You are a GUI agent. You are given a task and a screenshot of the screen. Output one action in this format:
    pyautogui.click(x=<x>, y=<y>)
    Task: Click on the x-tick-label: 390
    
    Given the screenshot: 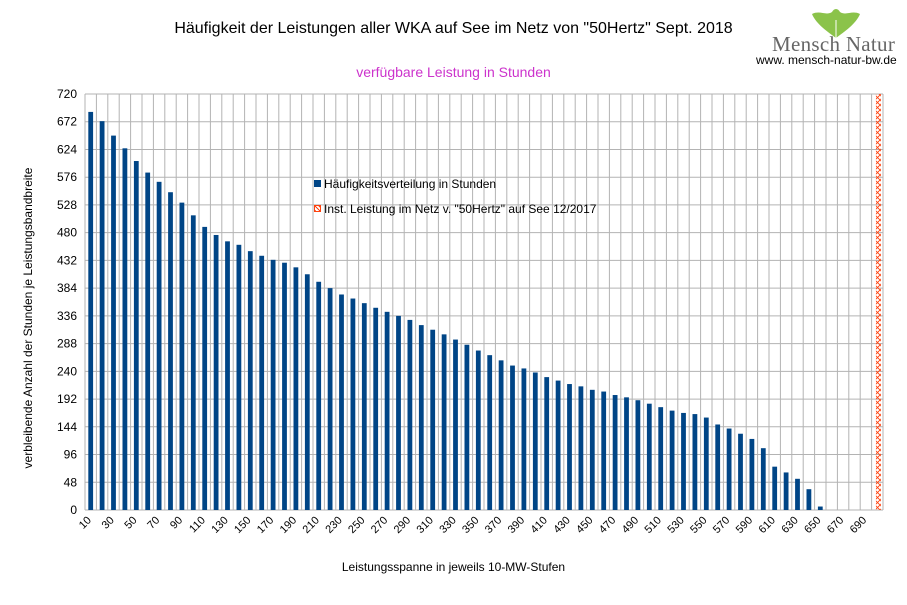 What is the action you would take?
    pyautogui.click(x=516, y=524)
    